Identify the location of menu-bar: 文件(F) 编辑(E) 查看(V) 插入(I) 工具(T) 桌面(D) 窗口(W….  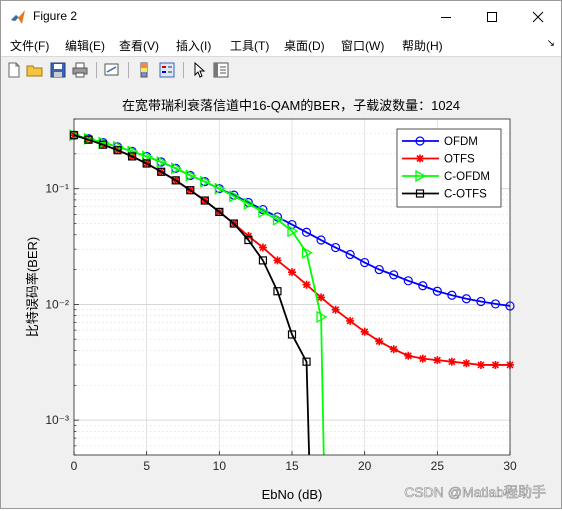
(281, 44).